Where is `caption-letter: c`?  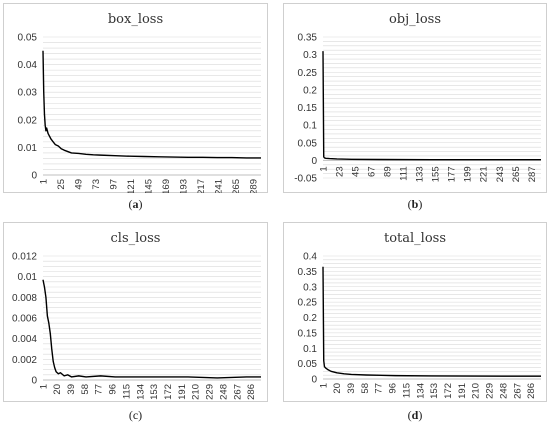
caption-letter: c is located at coordinates (135, 415).